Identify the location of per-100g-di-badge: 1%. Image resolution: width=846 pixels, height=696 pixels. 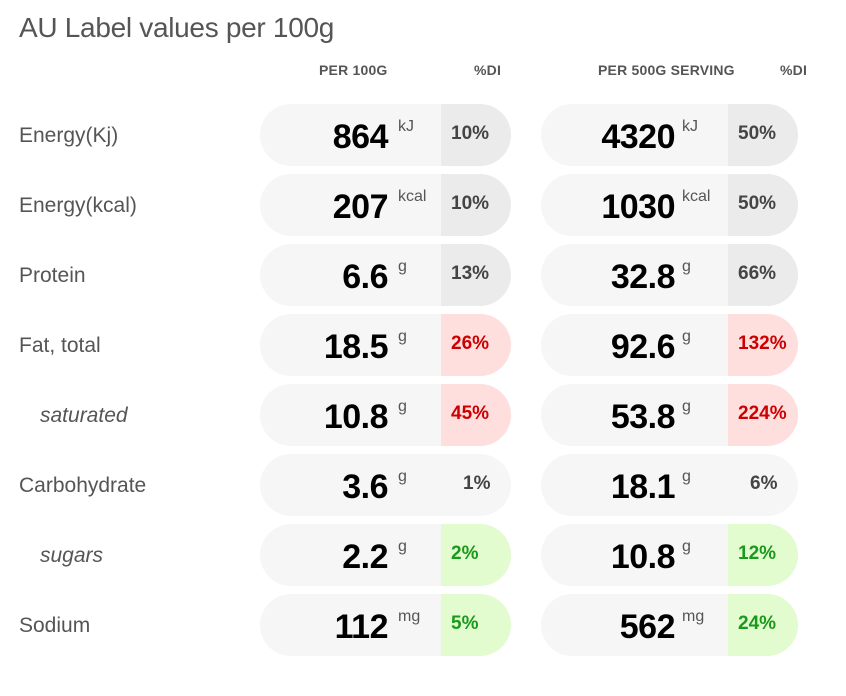
(476, 485).